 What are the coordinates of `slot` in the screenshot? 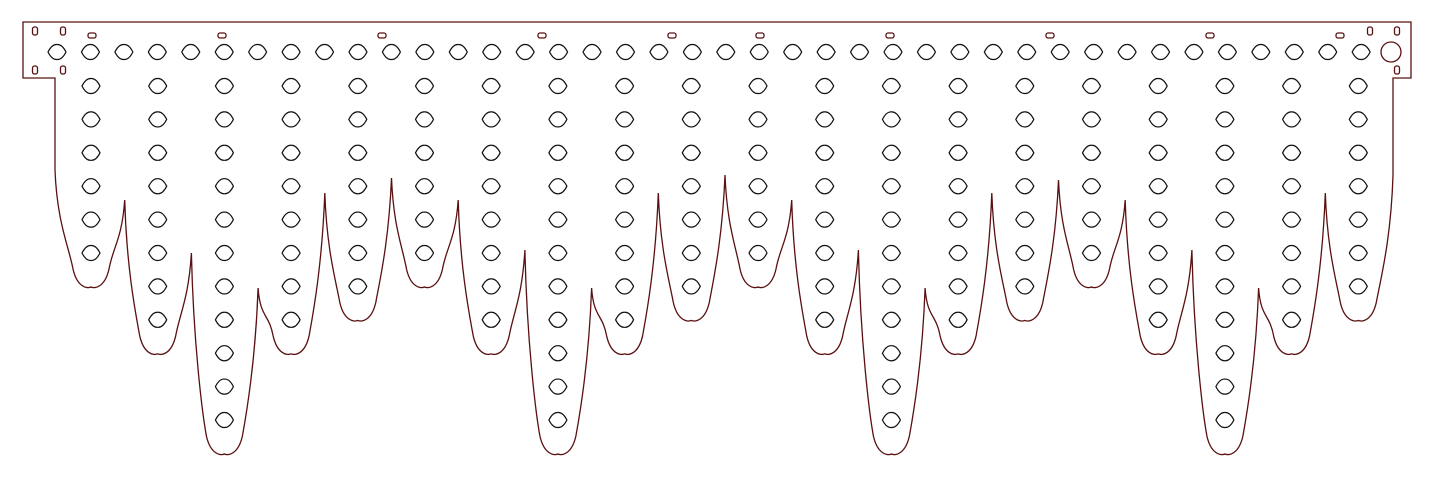 It's located at (1210, 35).